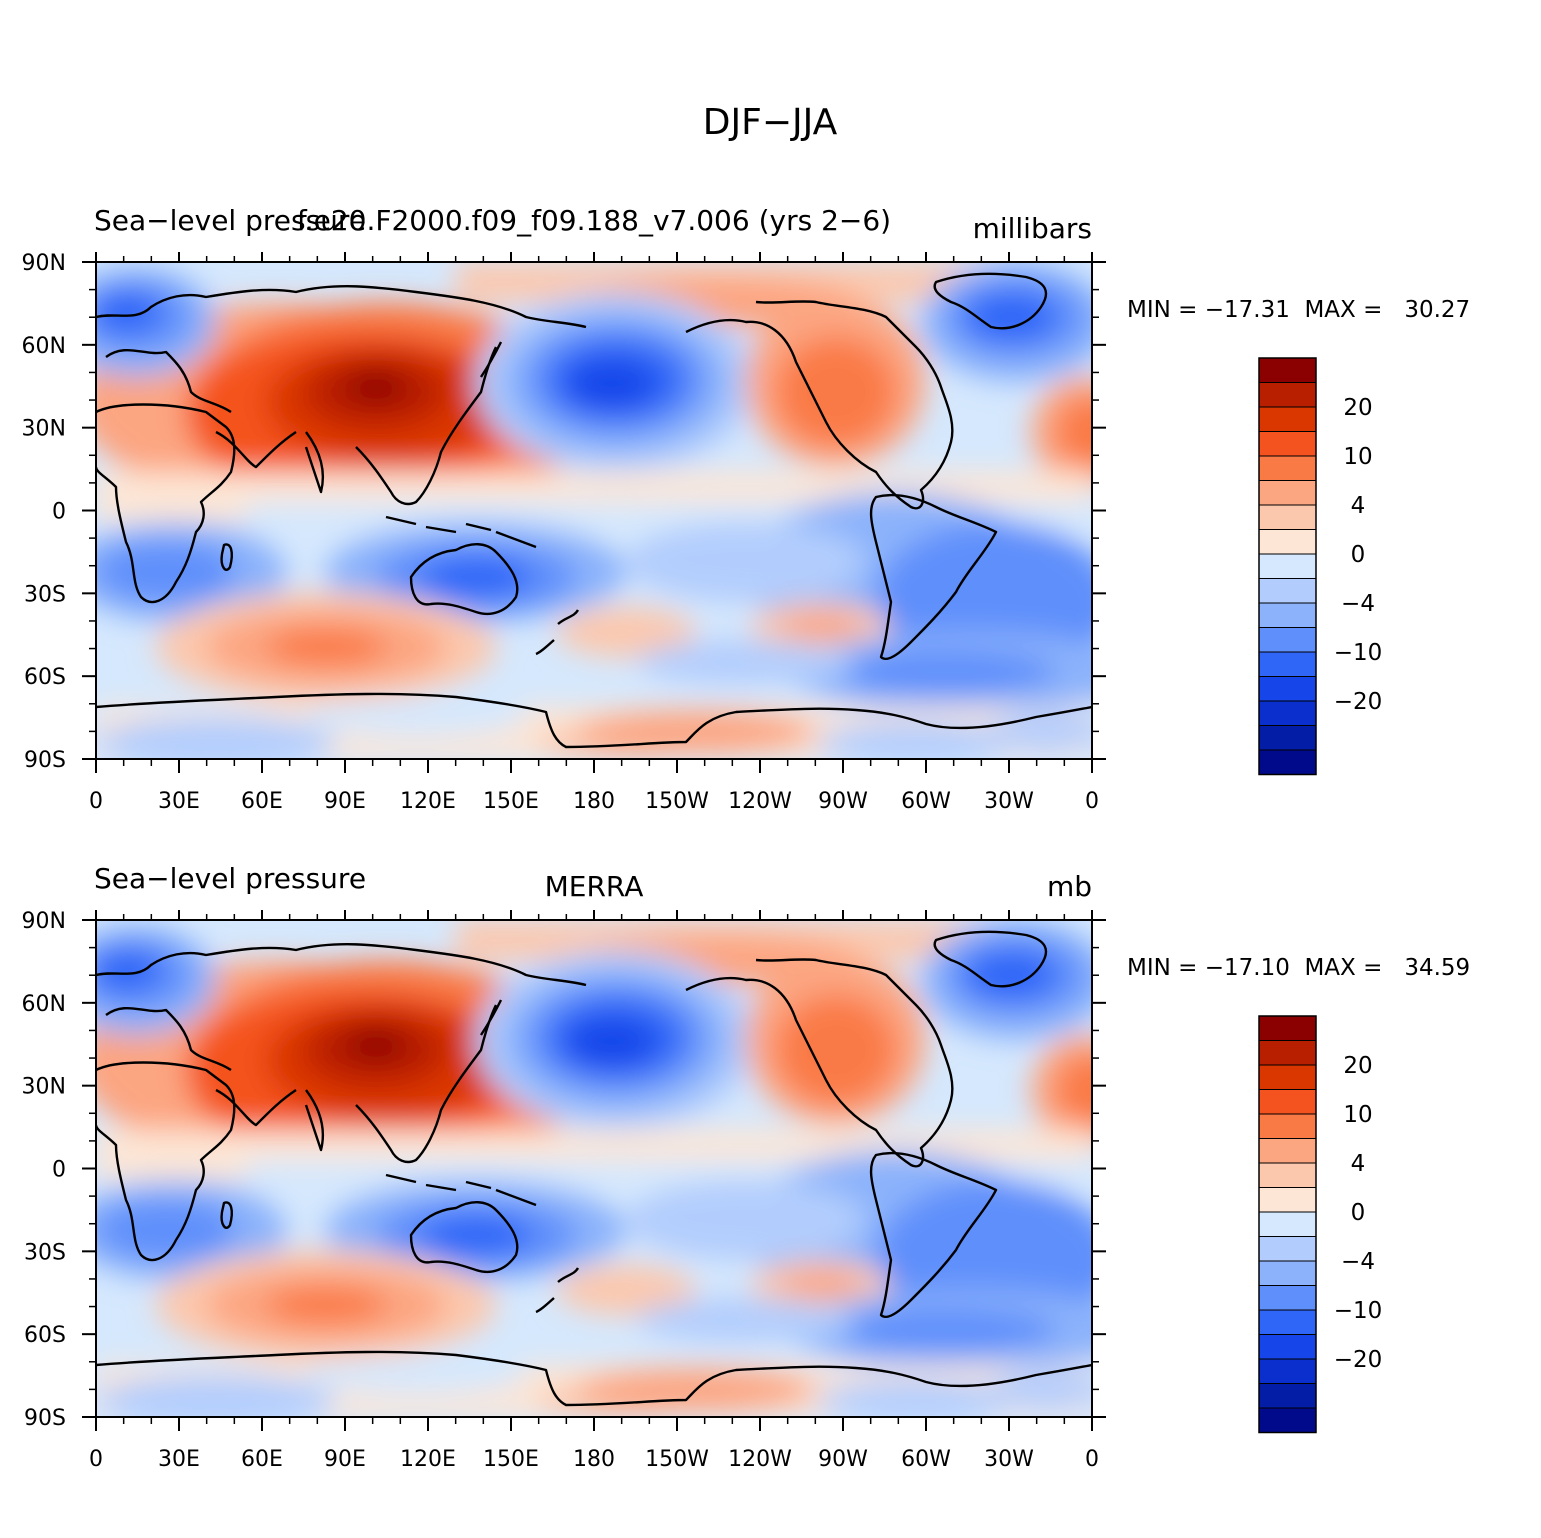 This screenshot has height=1538, width=1541. What do you see at coordinates (1298, 968) in the screenshot?
I see `panel-merra-stats: MIN = −17.10 MAX = 34.59` at bounding box center [1298, 968].